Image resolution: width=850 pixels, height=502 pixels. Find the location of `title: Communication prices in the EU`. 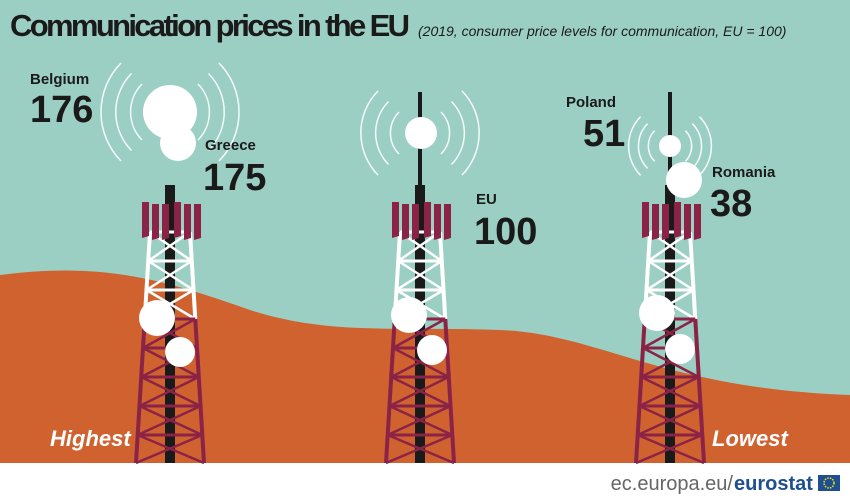

title: Communication prices in the EU is located at coordinates (210, 25).